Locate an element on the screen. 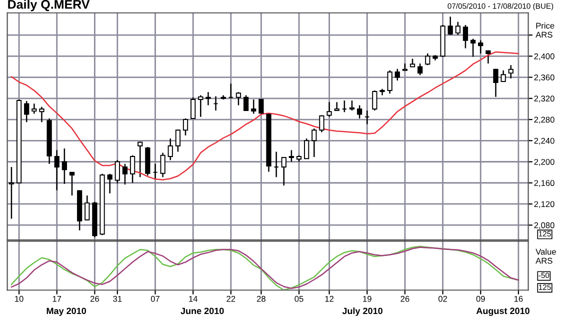 The image size is (562, 322). y-tick-label: 2,360 is located at coordinates (544, 78).